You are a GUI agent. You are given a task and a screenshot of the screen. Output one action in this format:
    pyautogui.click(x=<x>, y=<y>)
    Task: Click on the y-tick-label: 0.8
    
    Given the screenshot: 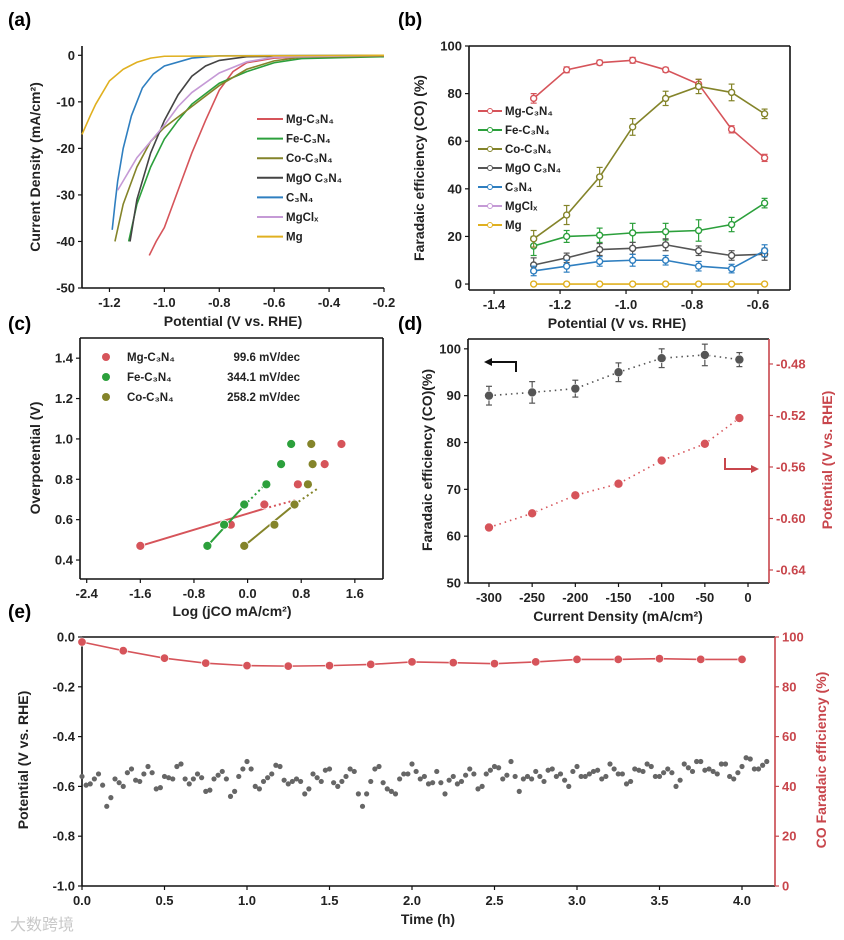 What is the action you would take?
    pyautogui.click(x=64, y=479)
    